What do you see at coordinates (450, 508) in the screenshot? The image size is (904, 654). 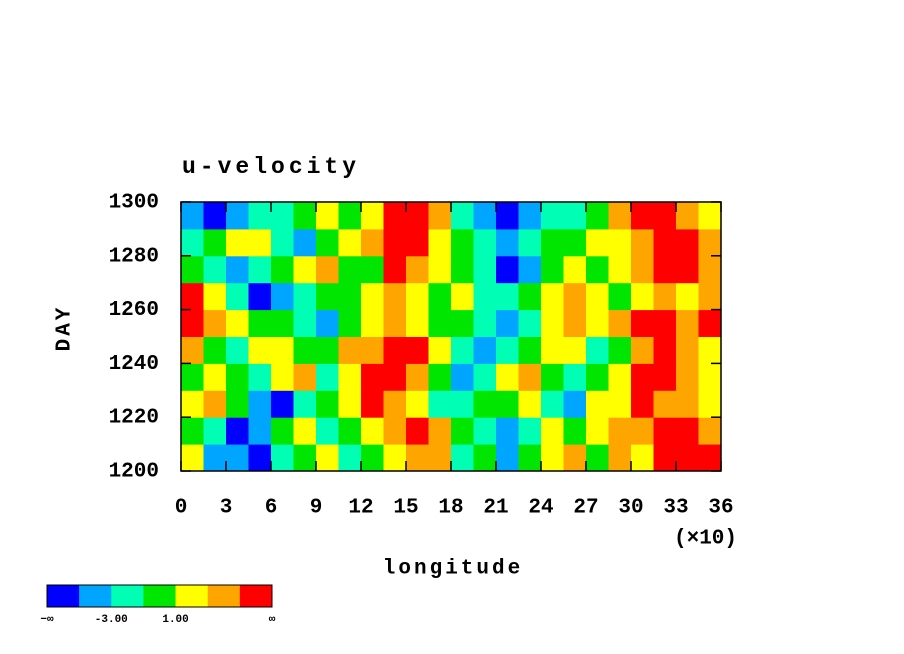 I see `x-tick-label: 18` at bounding box center [450, 508].